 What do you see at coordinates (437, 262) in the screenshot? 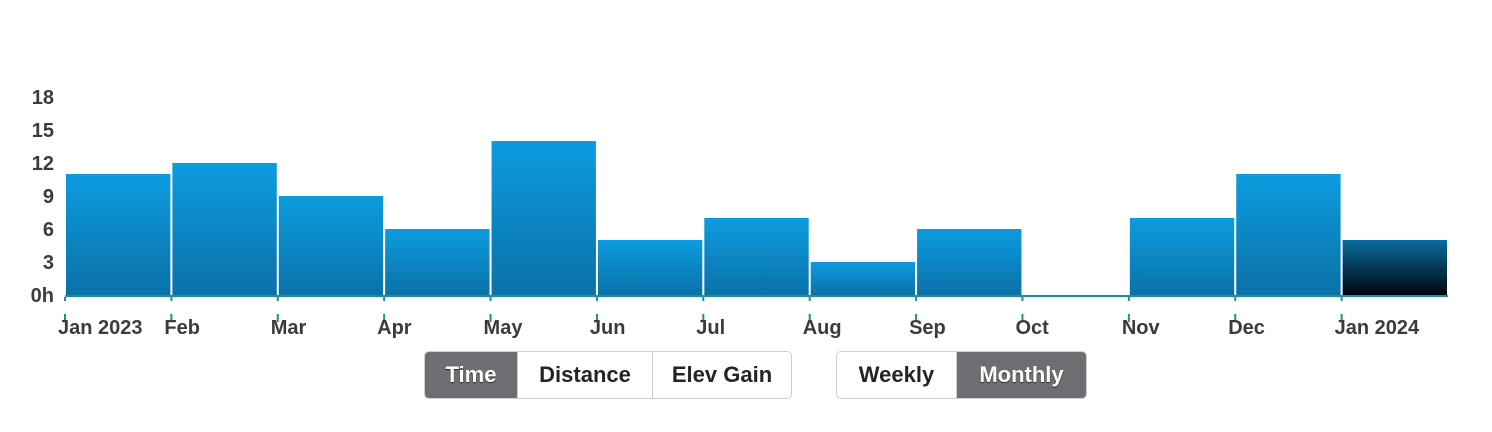
I see `bar-apr` at bounding box center [437, 262].